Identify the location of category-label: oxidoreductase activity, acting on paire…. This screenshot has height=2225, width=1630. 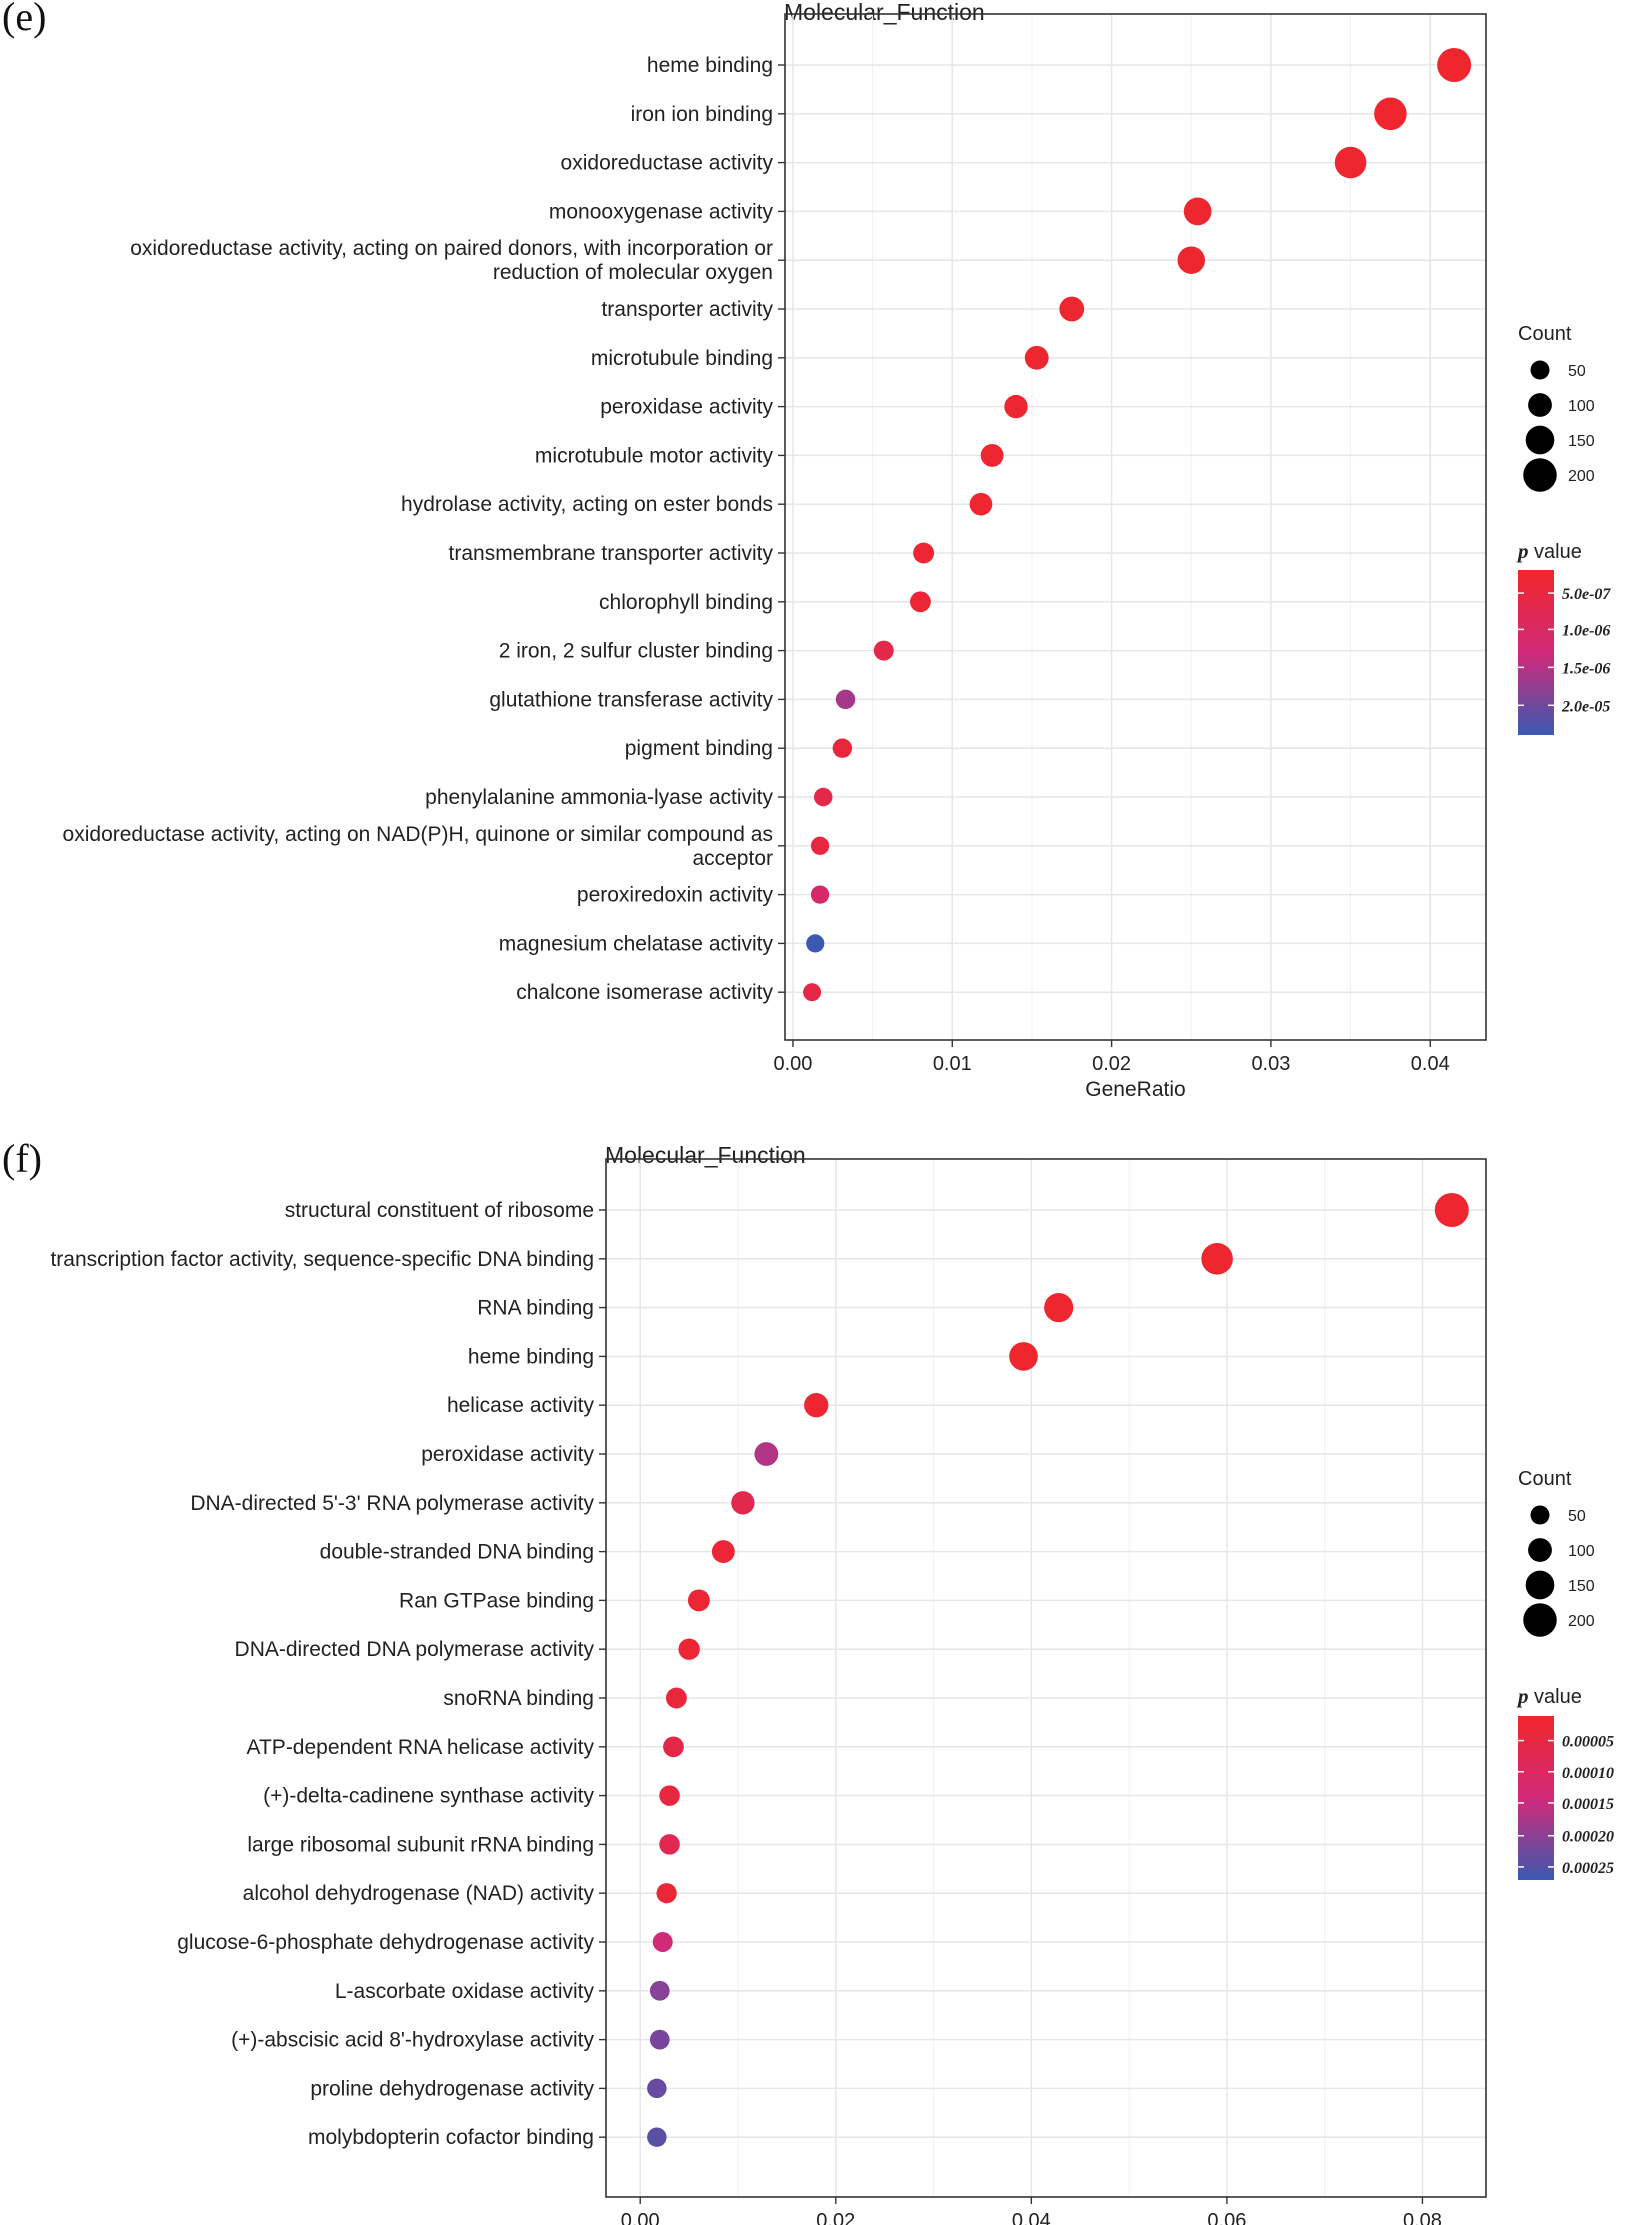
(451, 260).